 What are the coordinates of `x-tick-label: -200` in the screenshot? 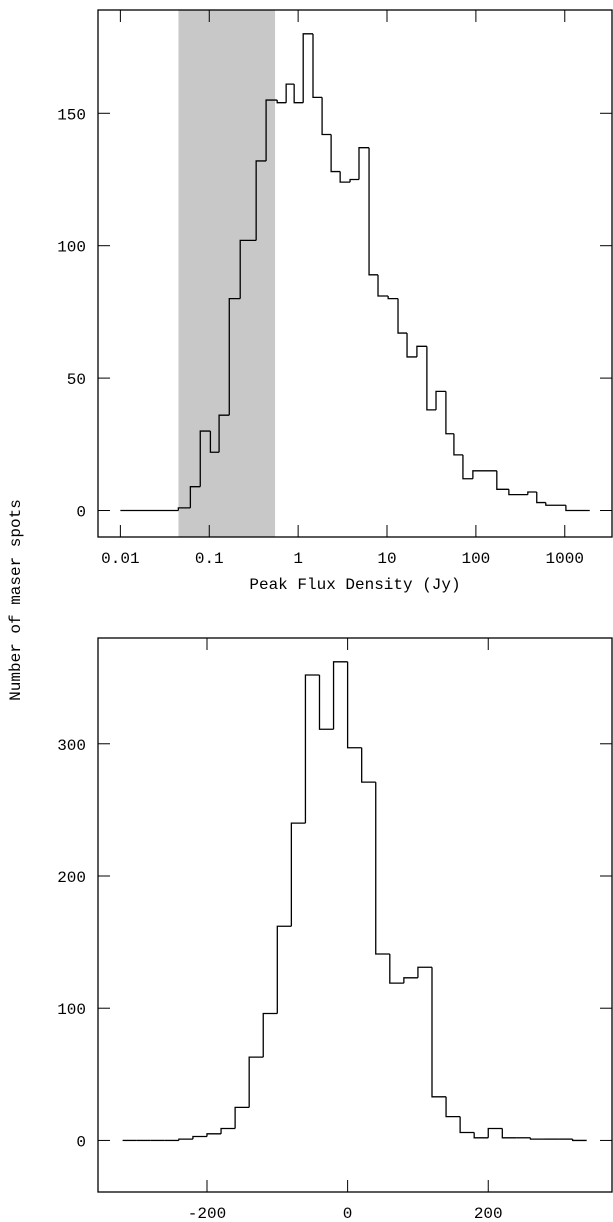 It's located at (207, 1213).